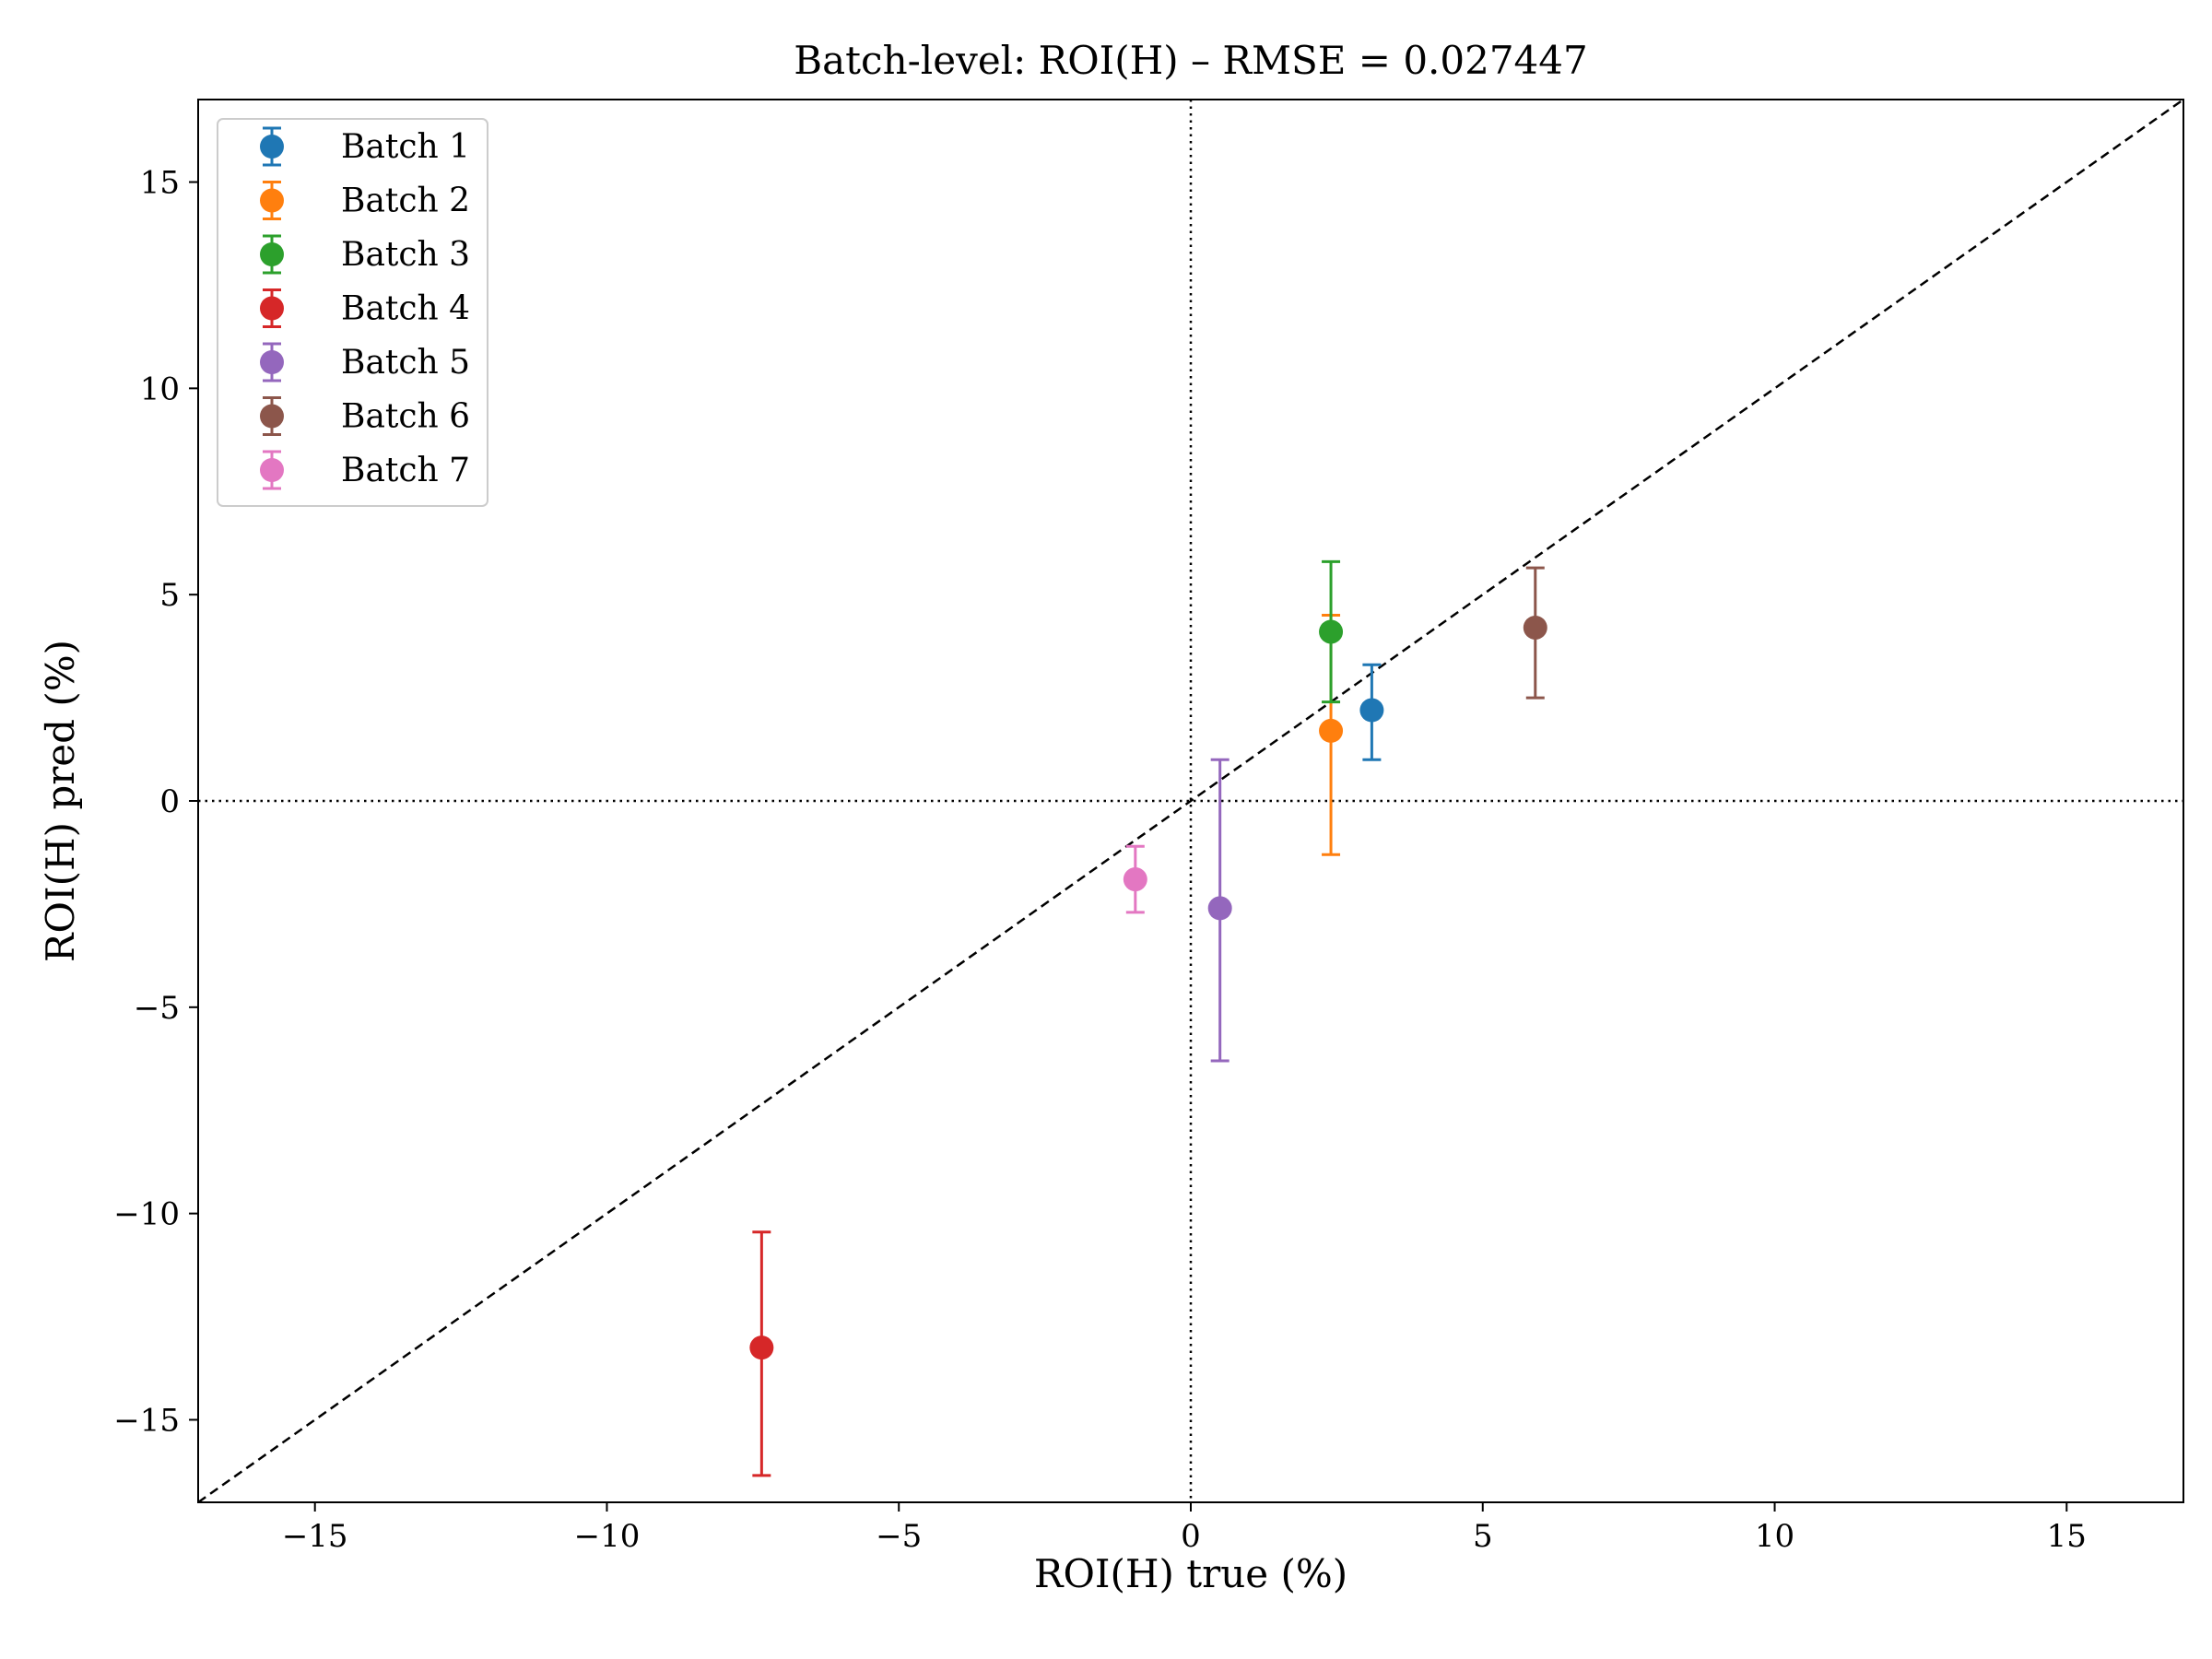 This screenshot has width=2212, height=1659. What do you see at coordinates (899, 1536) in the screenshot?
I see `x-tick-label: −5` at bounding box center [899, 1536].